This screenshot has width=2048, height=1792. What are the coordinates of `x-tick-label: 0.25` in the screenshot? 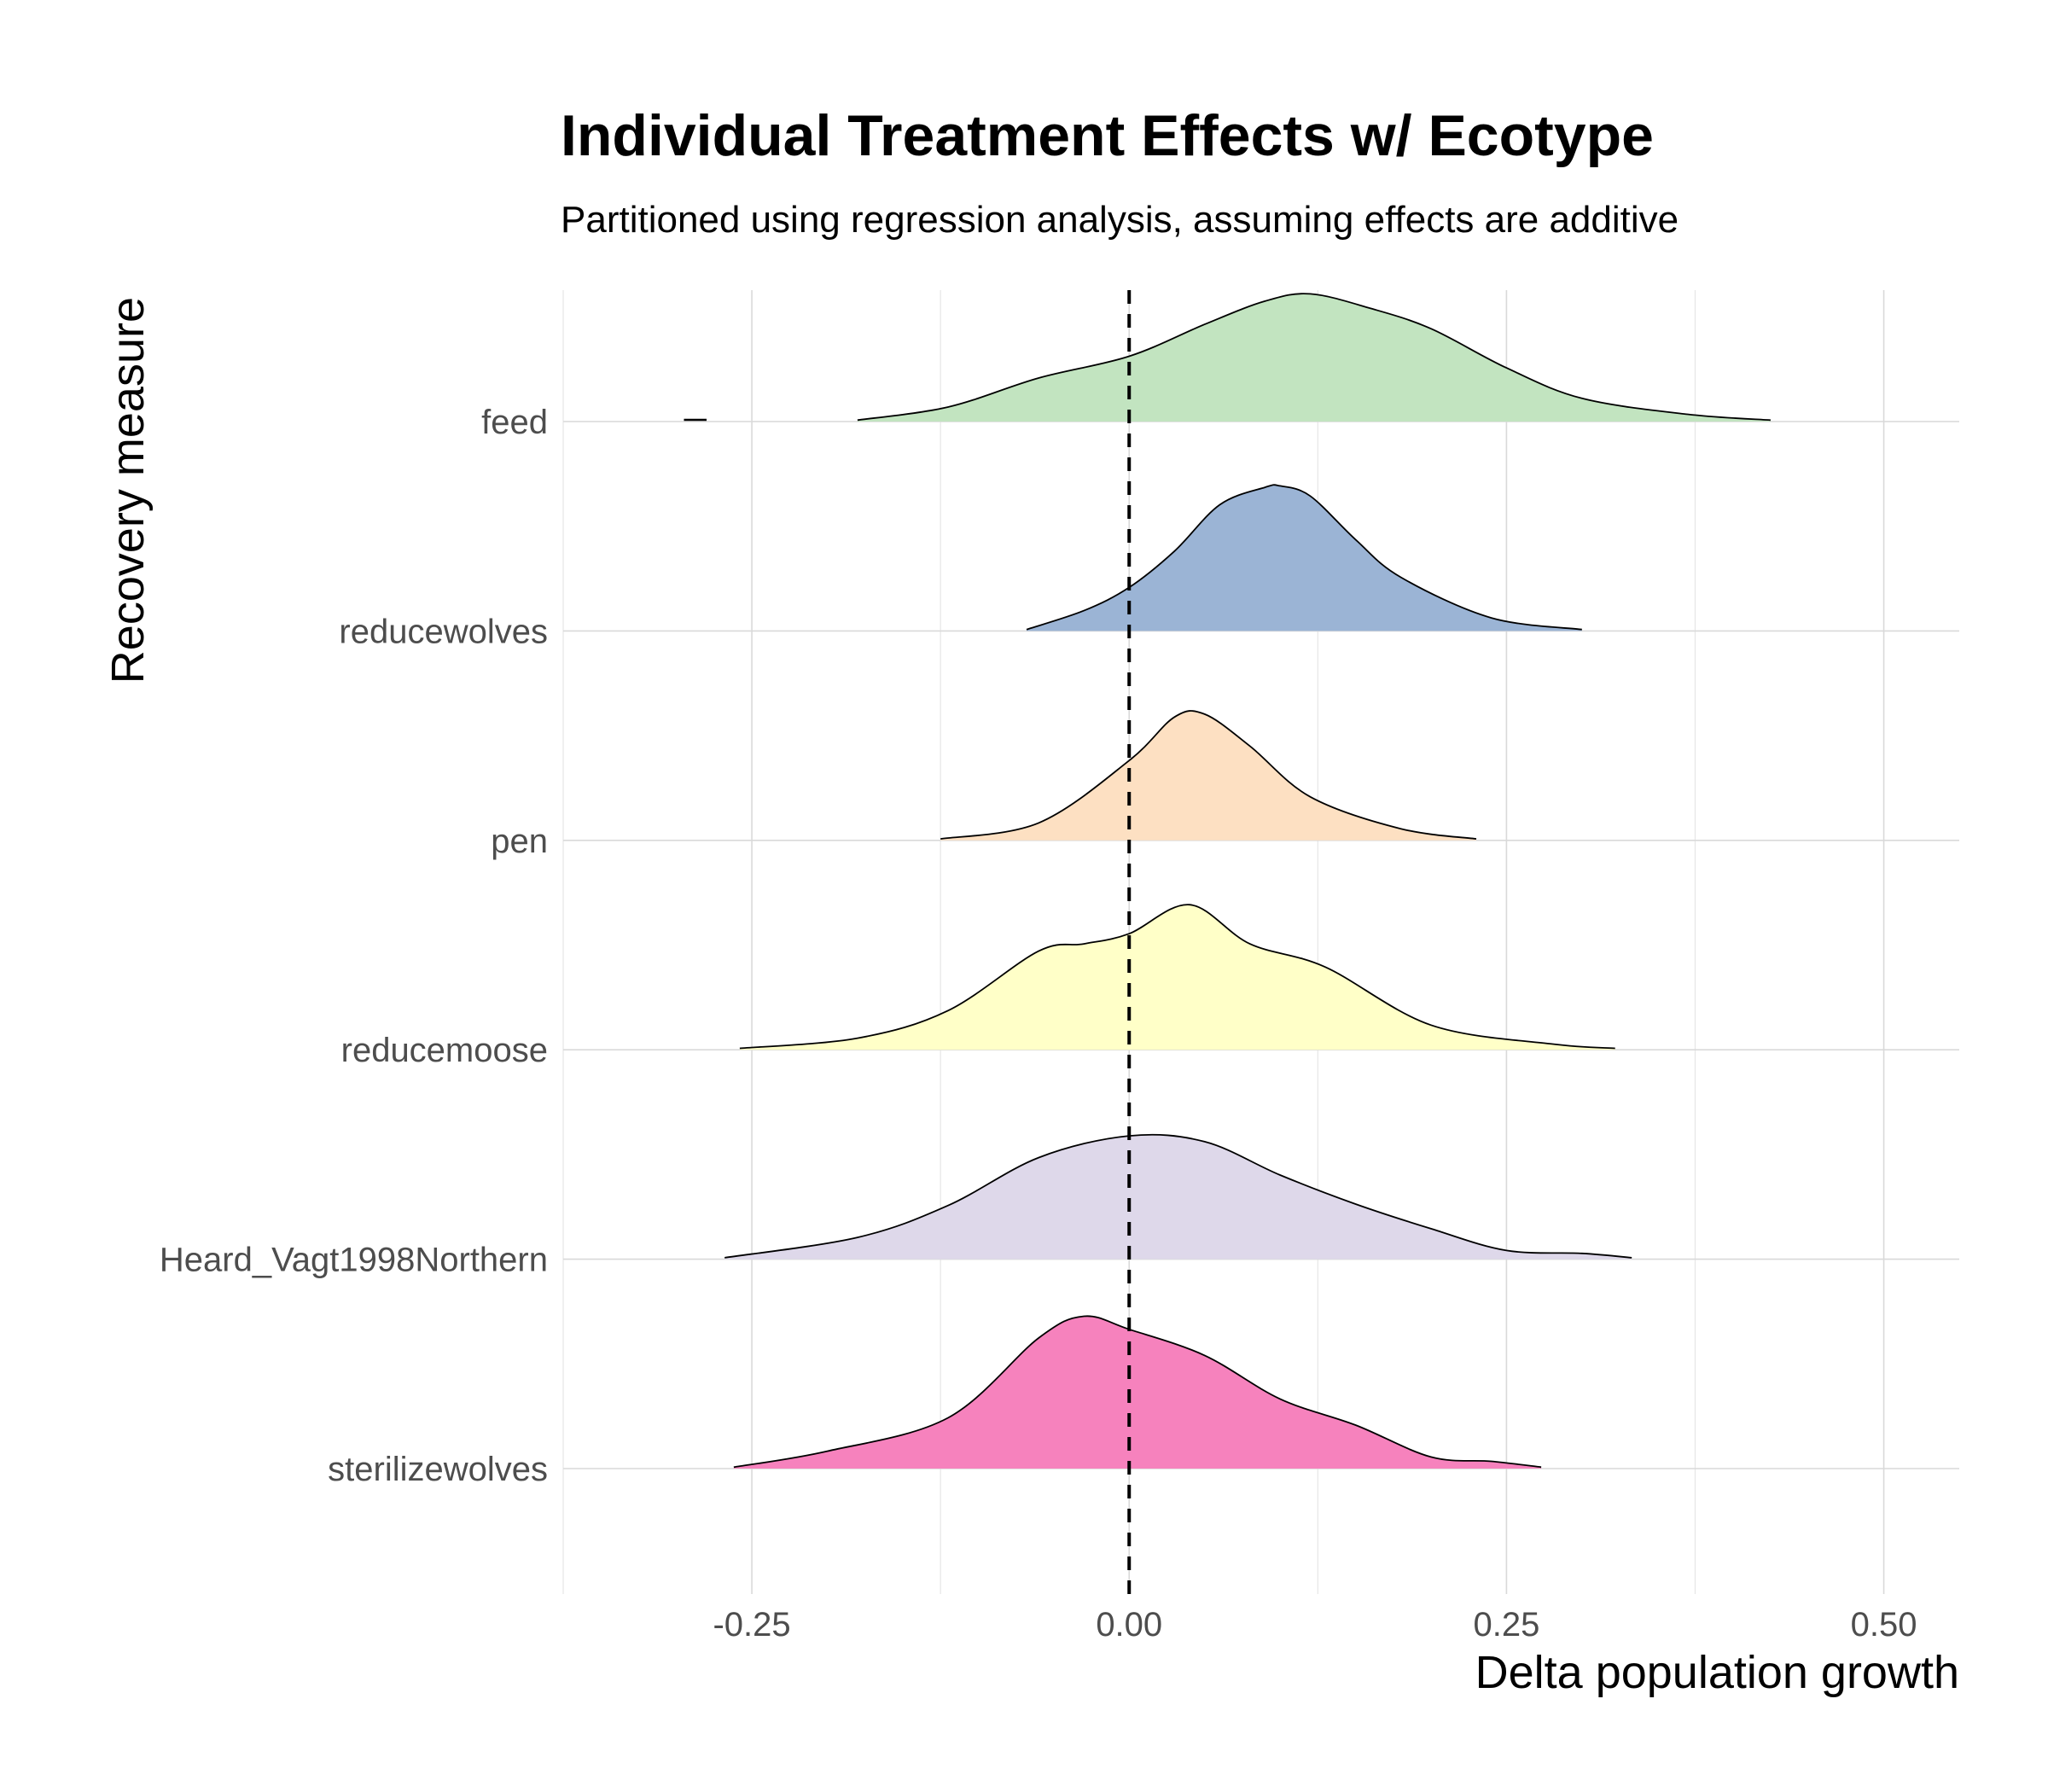 It's located at (1506, 1625).